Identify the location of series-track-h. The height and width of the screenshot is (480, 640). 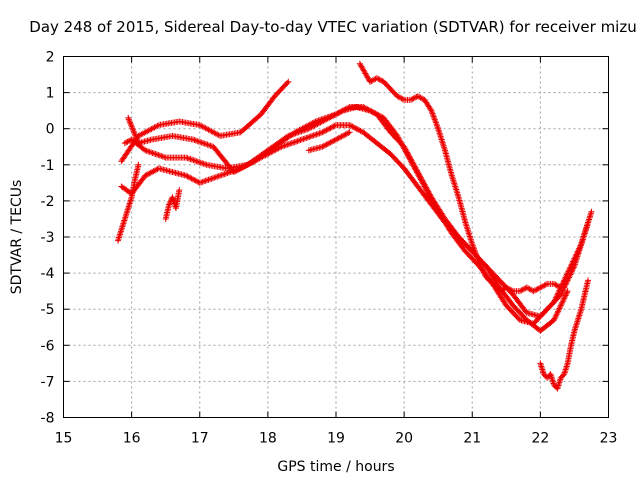
(564, 334).